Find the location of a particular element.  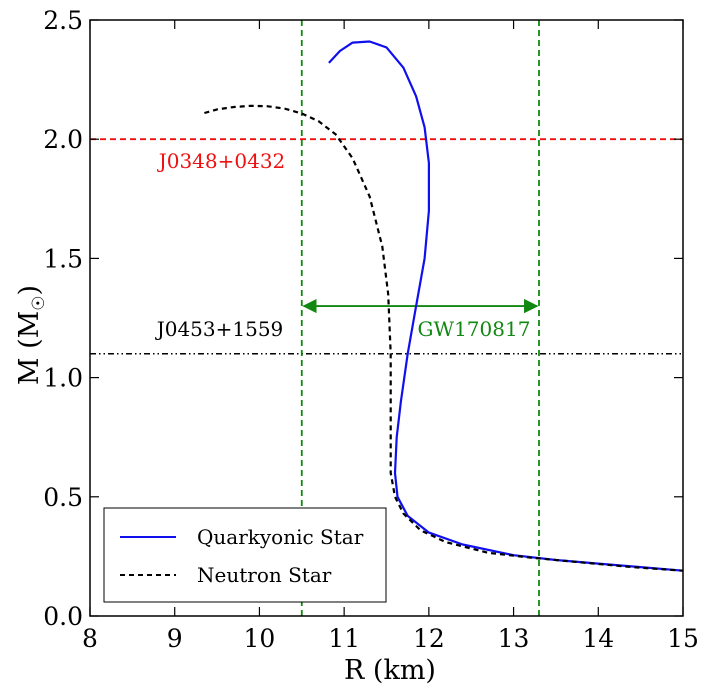

y-axis-title-main: M (M is located at coordinates (29, 348).